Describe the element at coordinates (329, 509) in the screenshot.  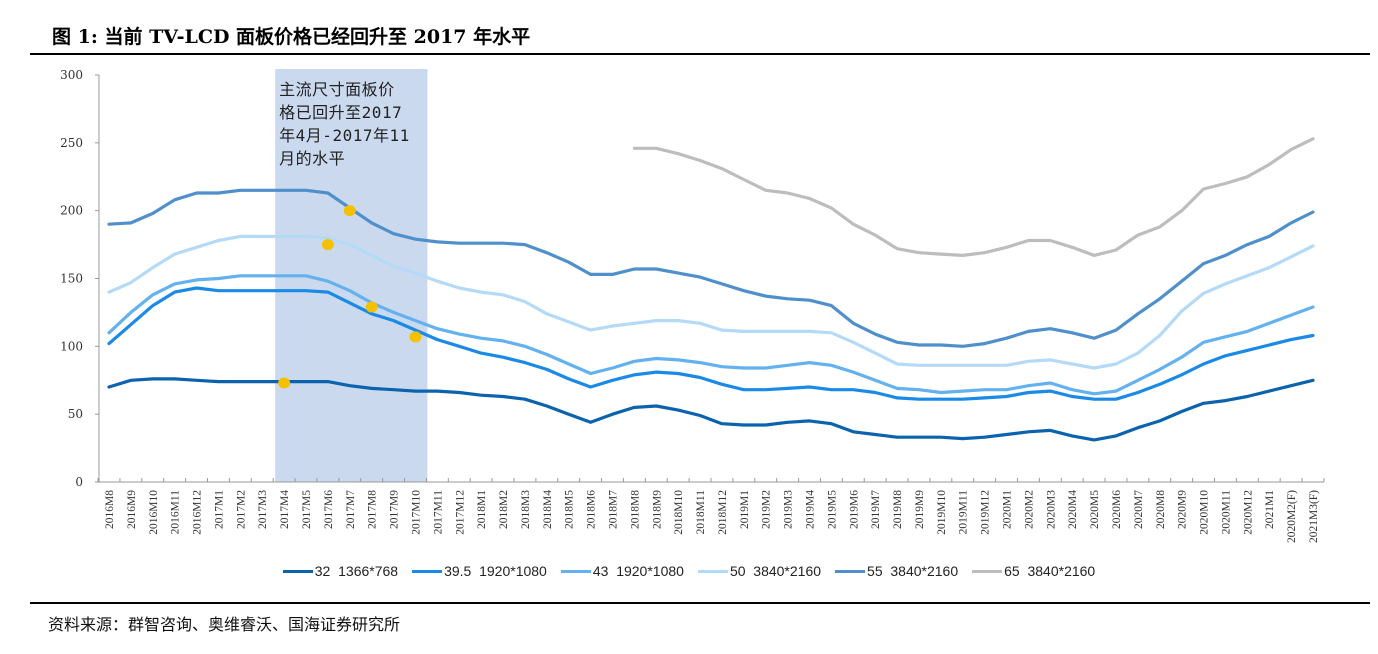
I see `x-tick-label: 2017M6` at that location.